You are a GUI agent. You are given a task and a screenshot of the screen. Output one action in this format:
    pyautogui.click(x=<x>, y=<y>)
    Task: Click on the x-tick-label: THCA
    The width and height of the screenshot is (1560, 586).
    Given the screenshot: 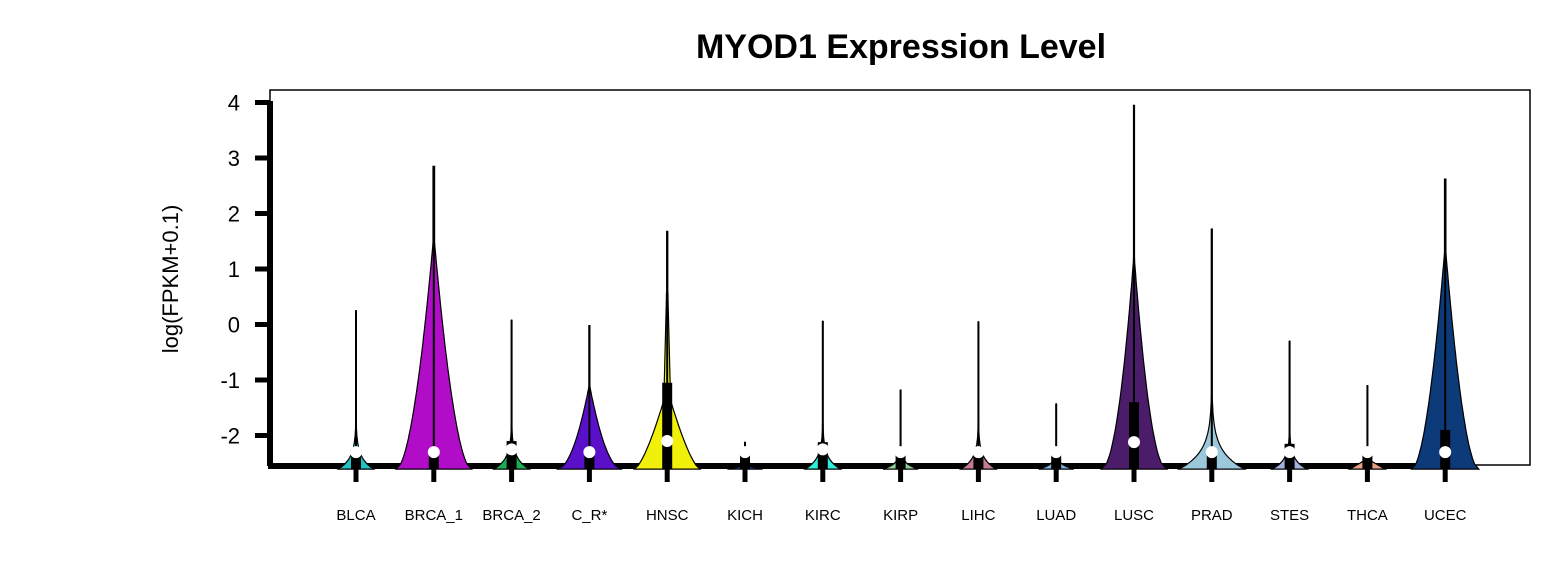 What is the action you would take?
    pyautogui.click(x=1367, y=515)
    